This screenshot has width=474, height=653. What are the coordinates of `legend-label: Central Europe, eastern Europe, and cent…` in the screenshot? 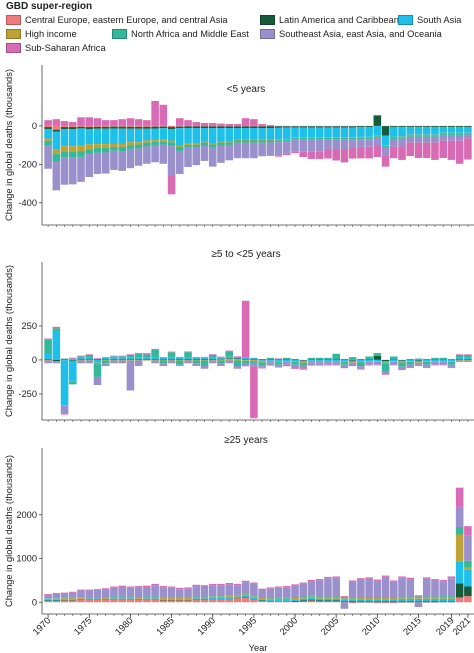 It's located at (126, 20).